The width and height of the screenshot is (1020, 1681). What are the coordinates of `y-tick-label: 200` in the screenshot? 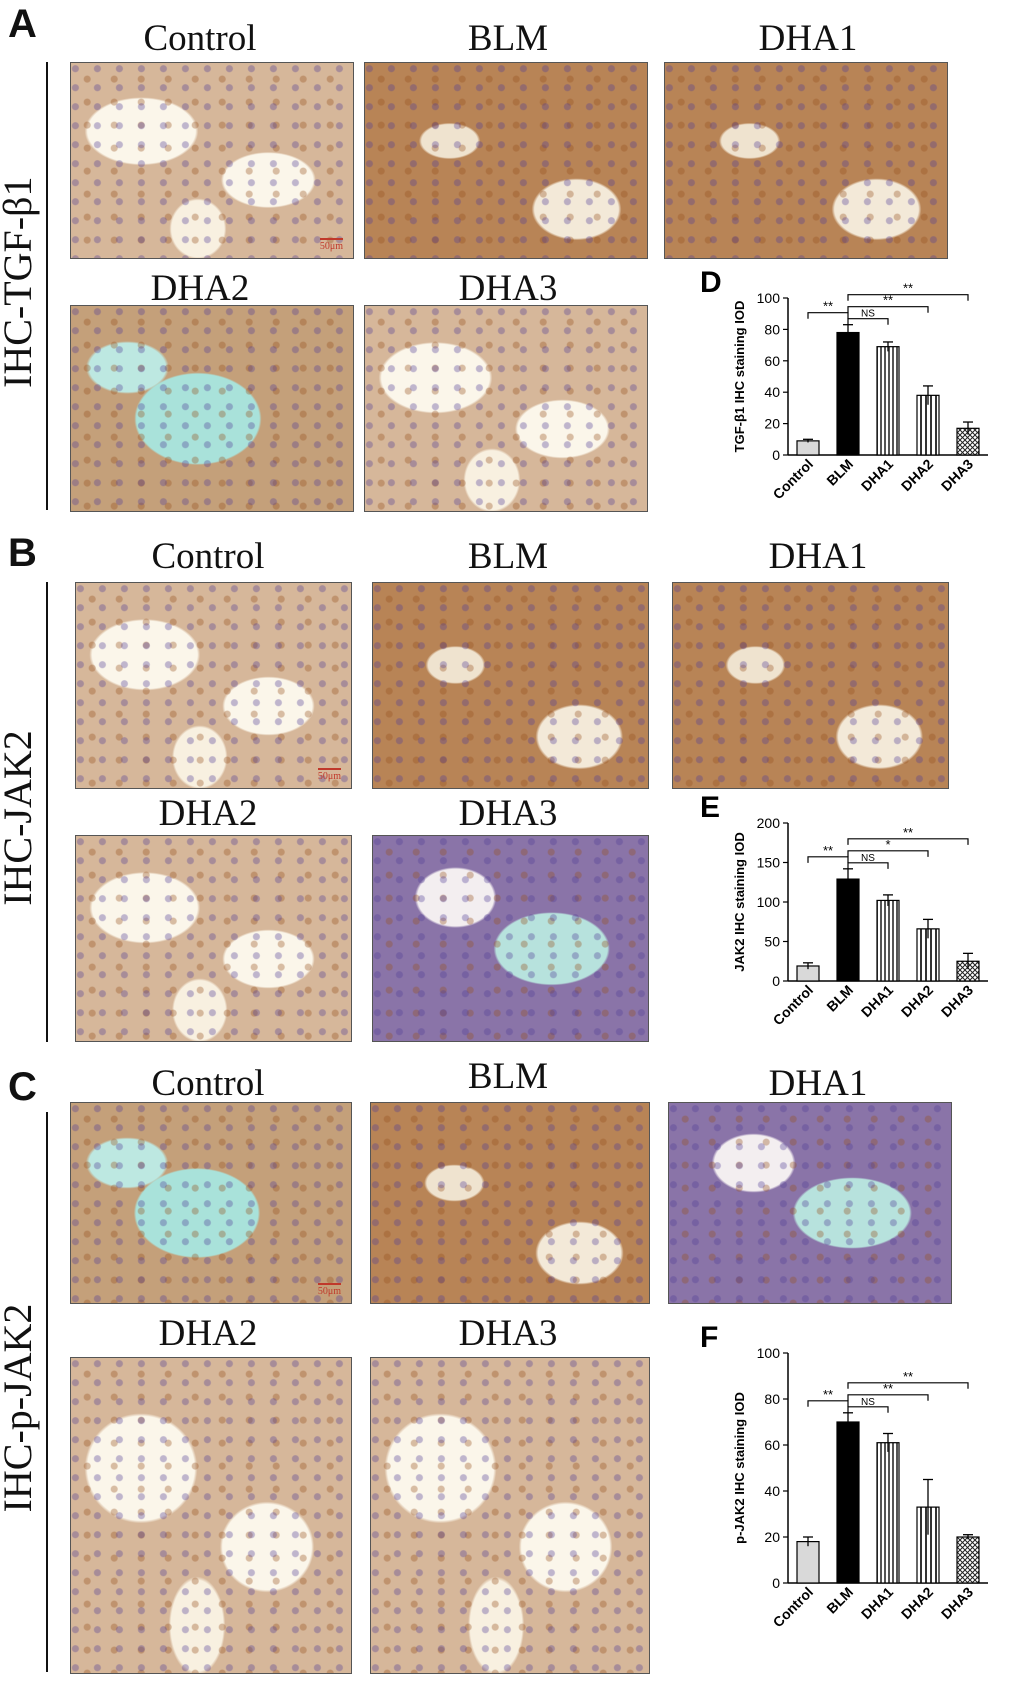 It's located at (769, 823).